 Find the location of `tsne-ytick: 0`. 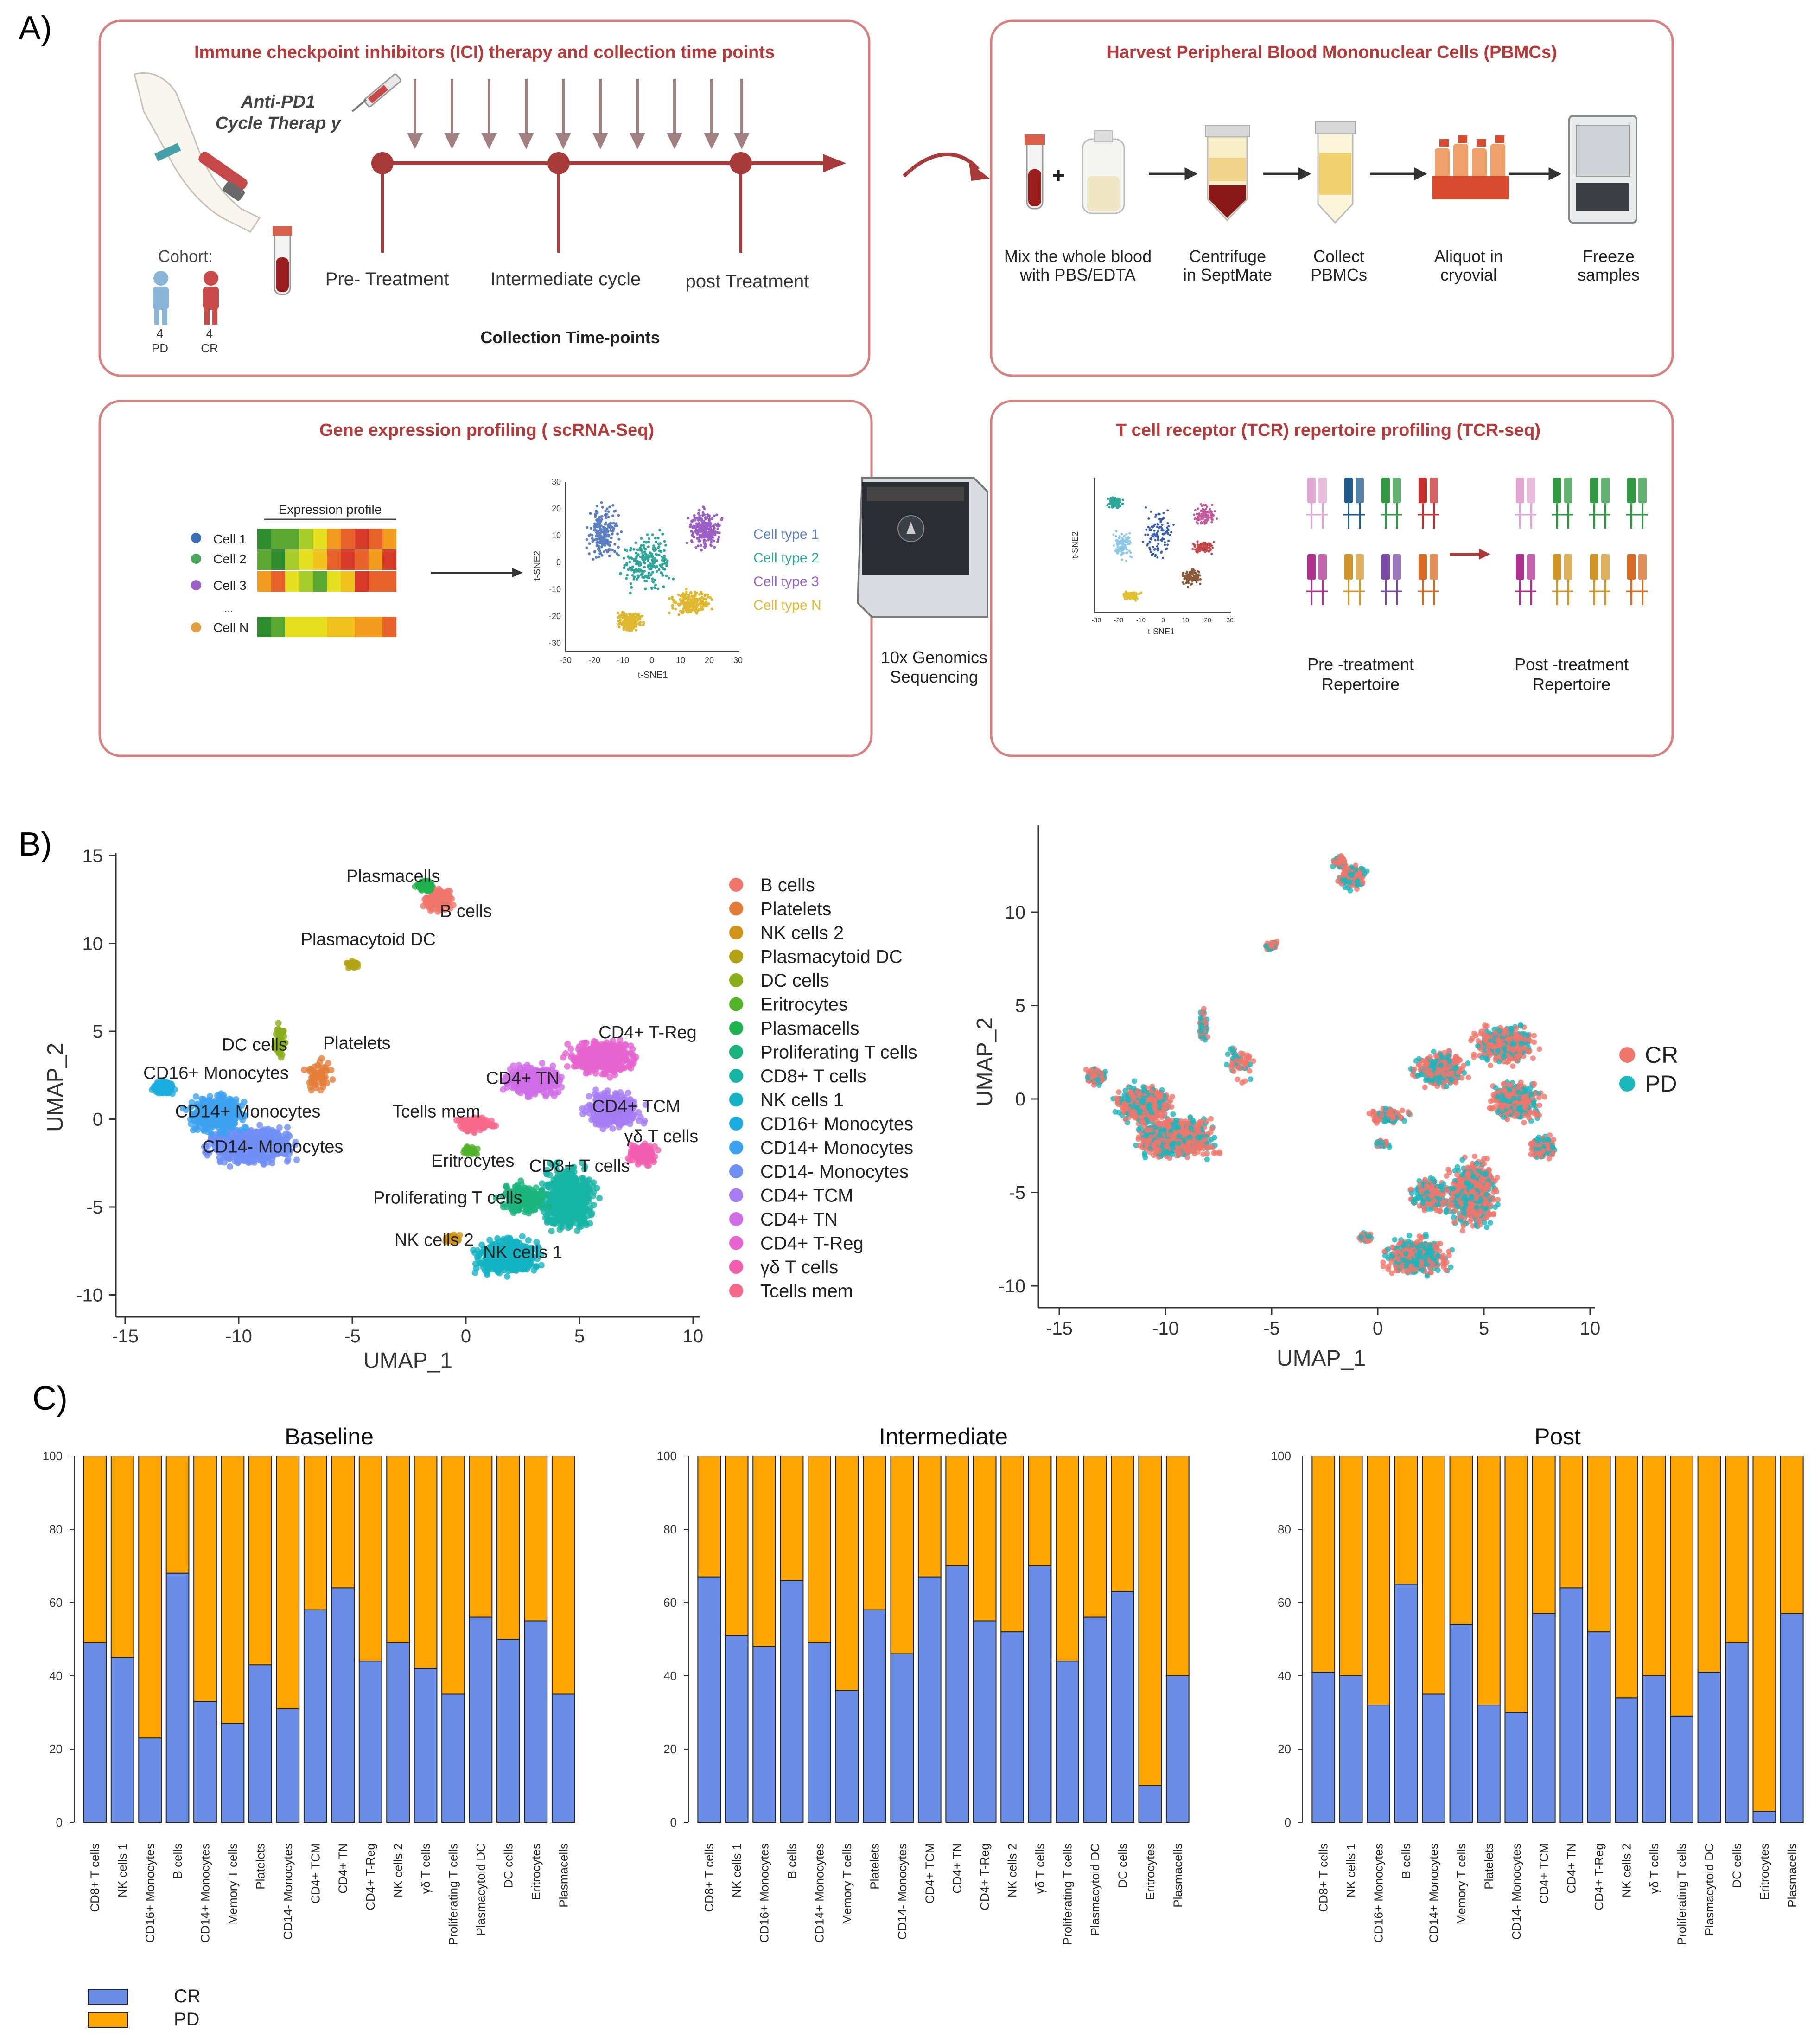

tsne-ytick: 0 is located at coordinates (558, 562).